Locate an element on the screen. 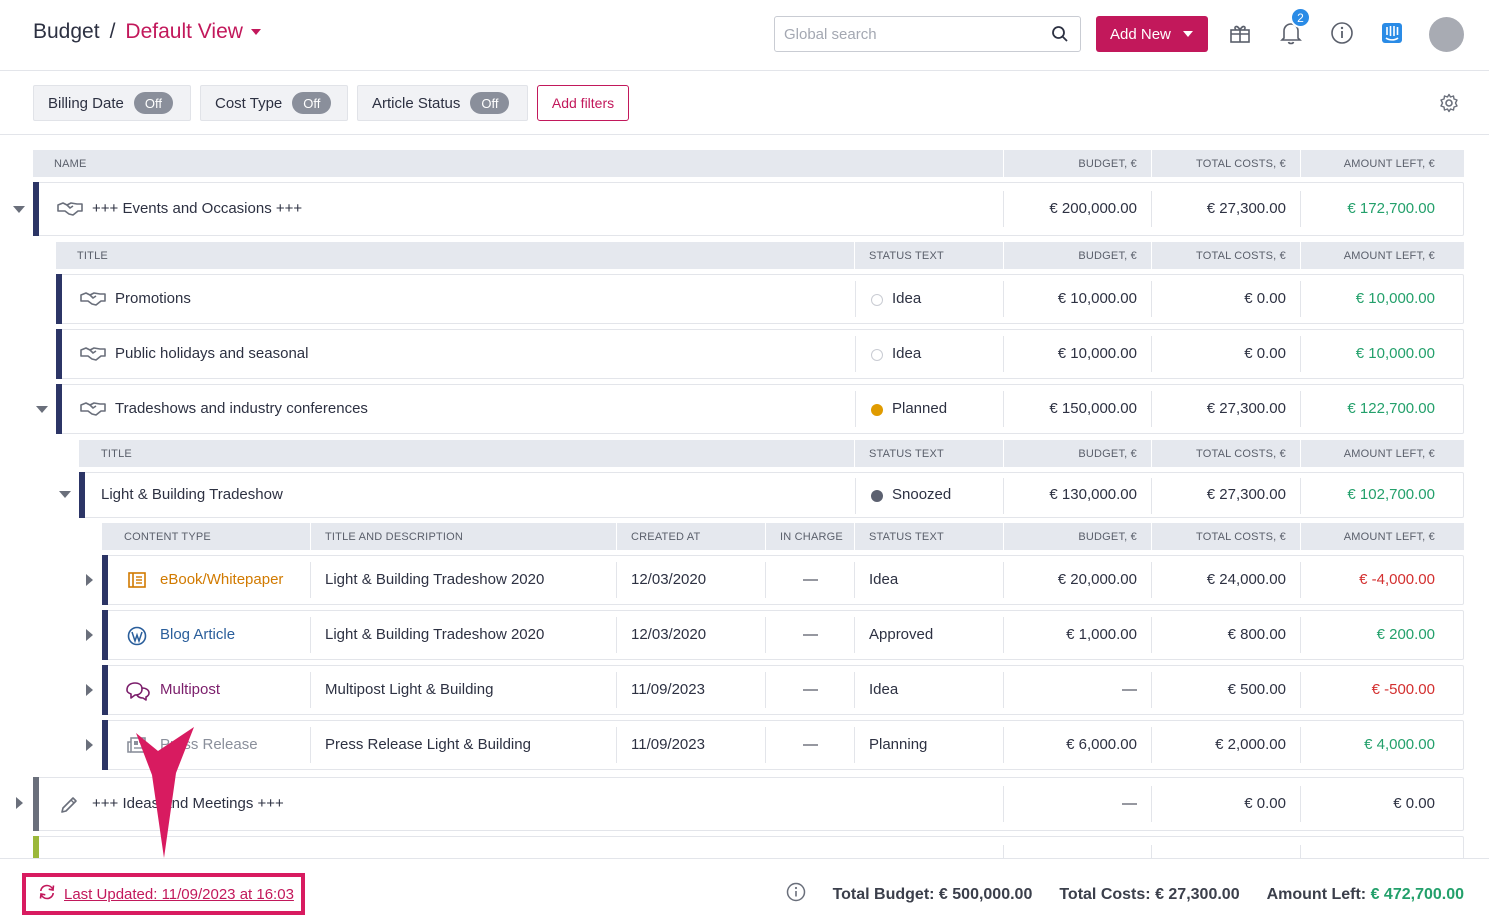 The width and height of the screenshot is (1489, 918). content-type-link: Multipost is located at coordinates (190, 689).